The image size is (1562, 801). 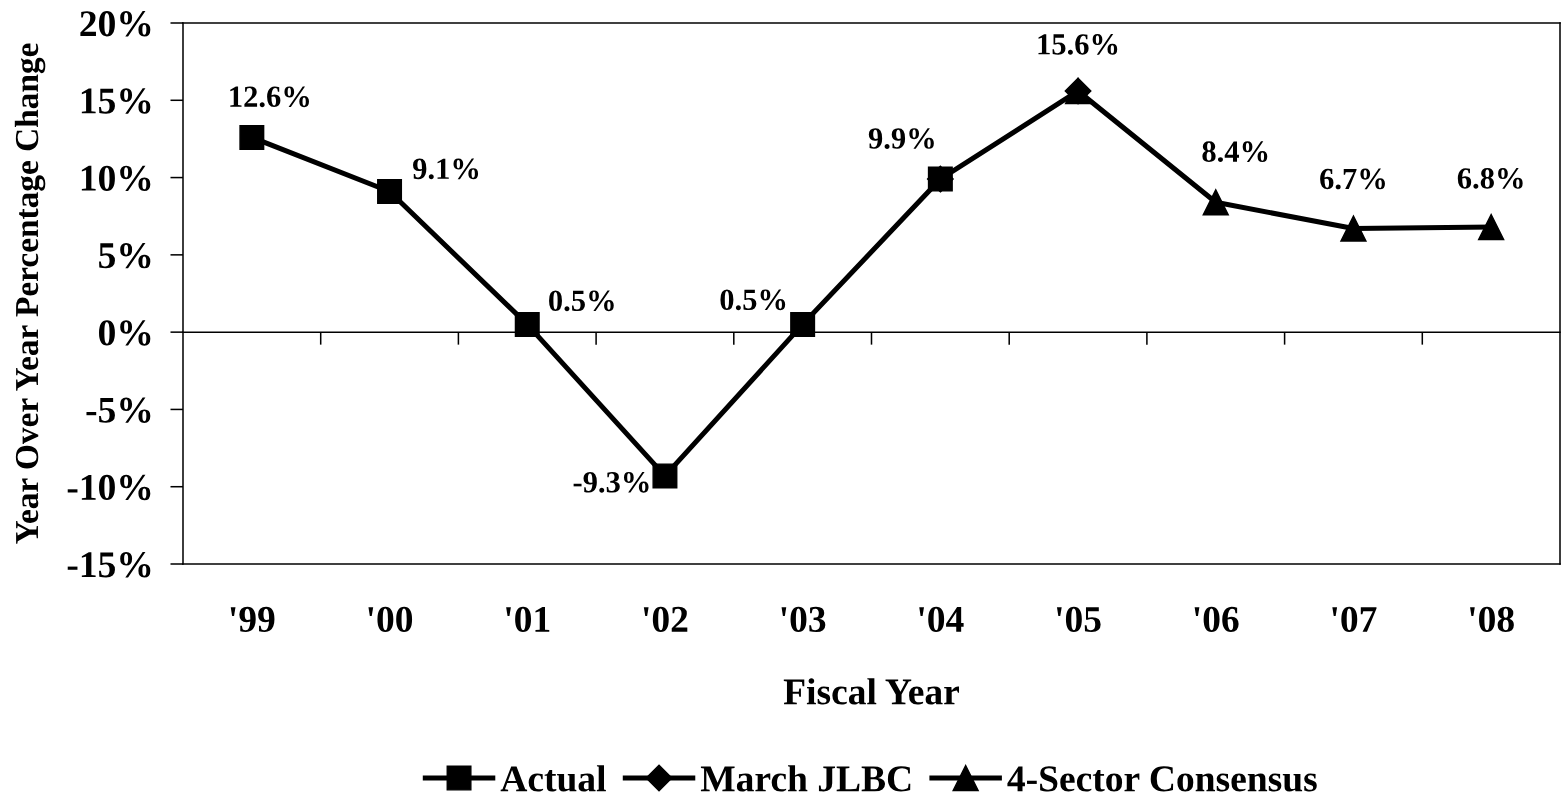 I want to click on y-tick-label: -15%, so click(x=109, y=565).